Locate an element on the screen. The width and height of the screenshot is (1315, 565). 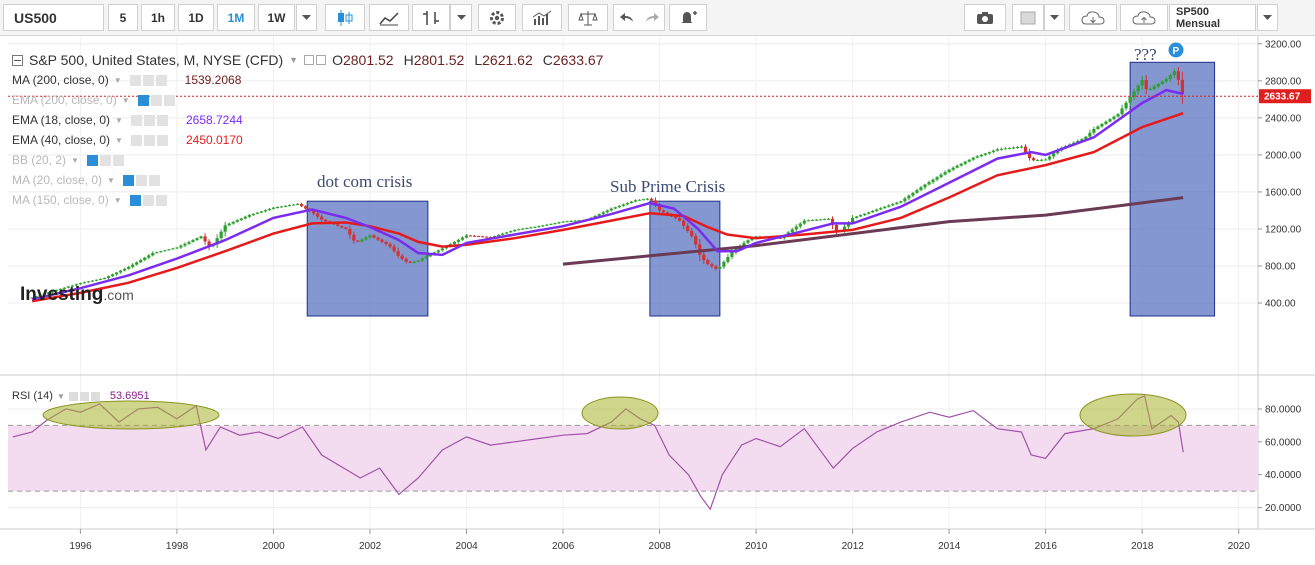
snapshot-button is located at coordinates (985, 17).